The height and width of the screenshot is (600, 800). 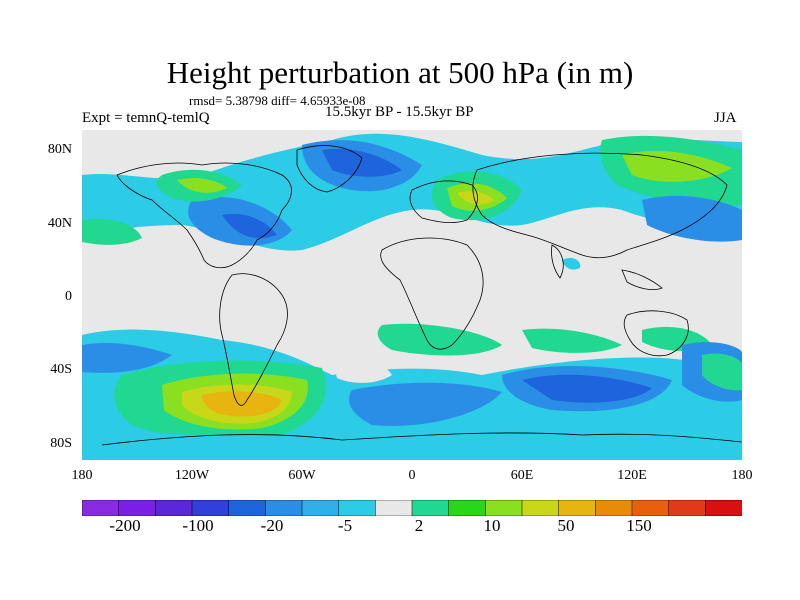 I want to click on lon-label-0: 0, so click(x=412, y=475).